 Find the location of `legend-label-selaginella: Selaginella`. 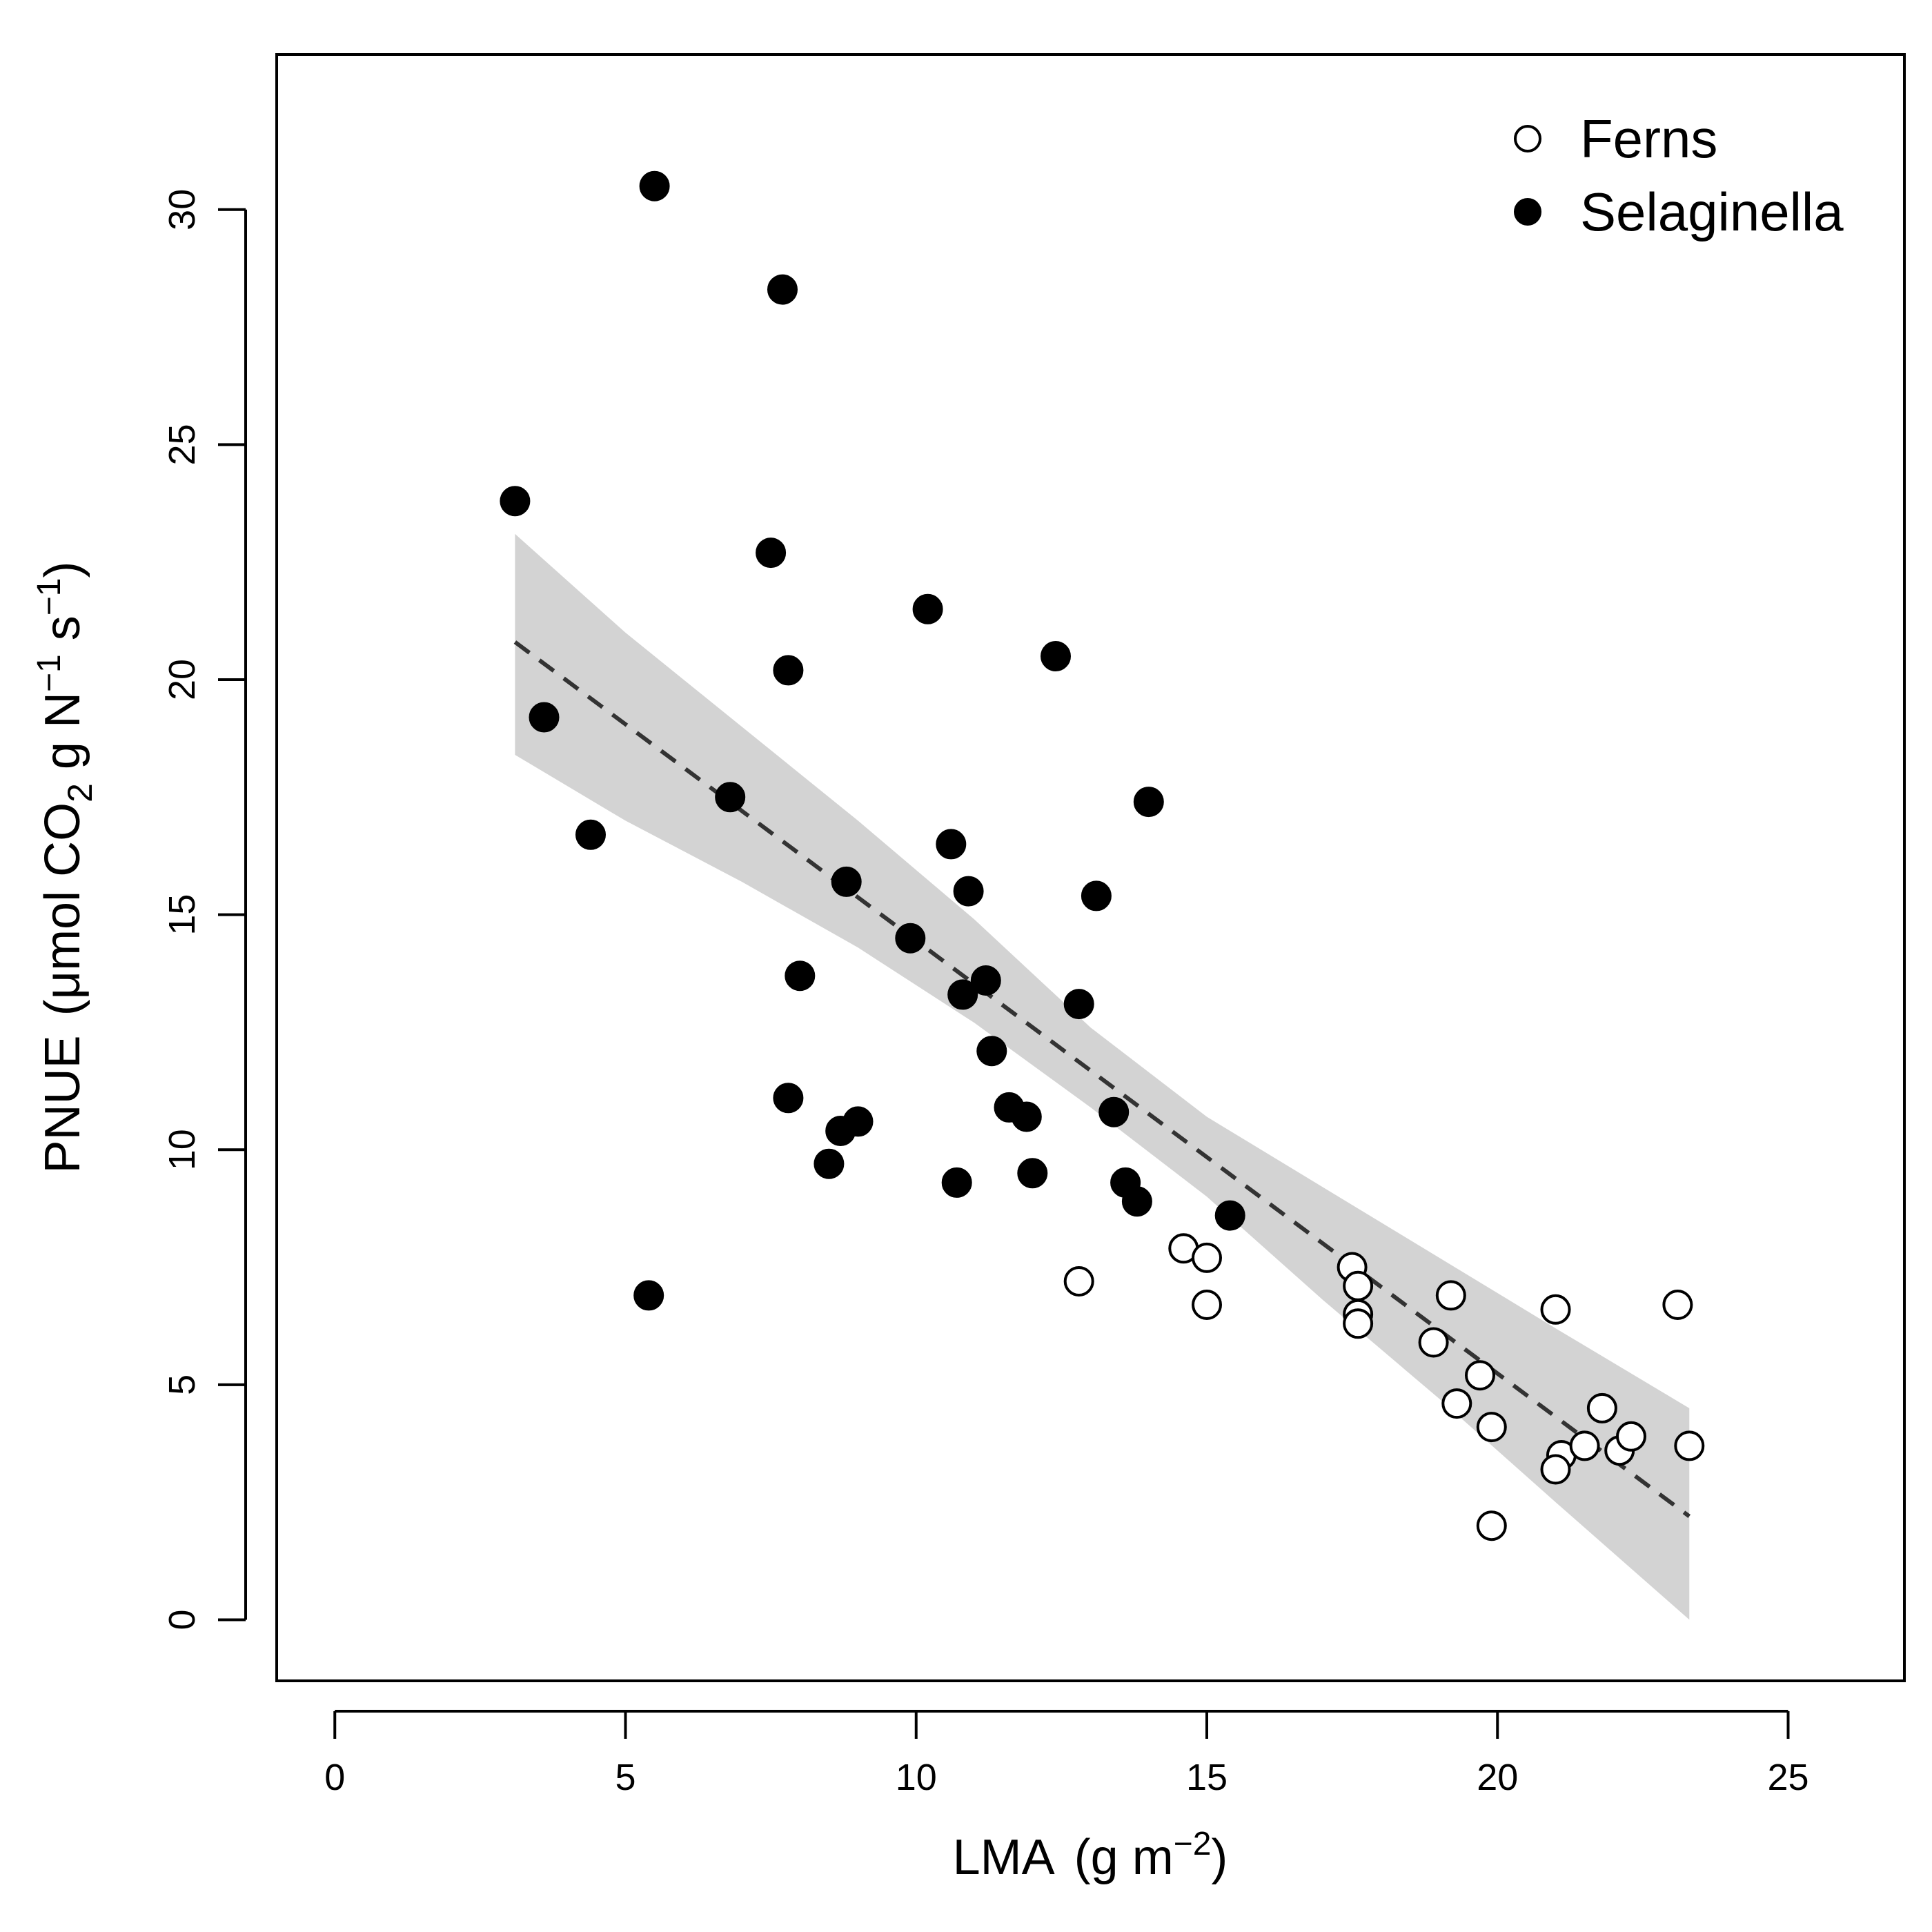

legend-label-selaginella: Selaginella is located at coordinates (1712, 211).